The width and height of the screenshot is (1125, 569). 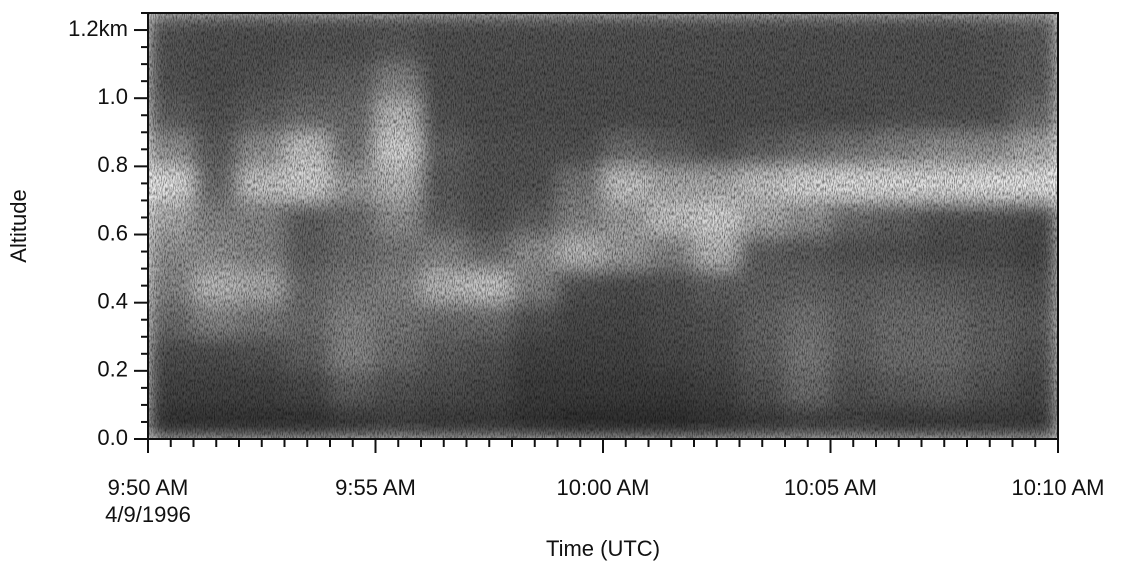 I want to click on x-tick-label: 10:00 AM, so click(x=603, y=487).